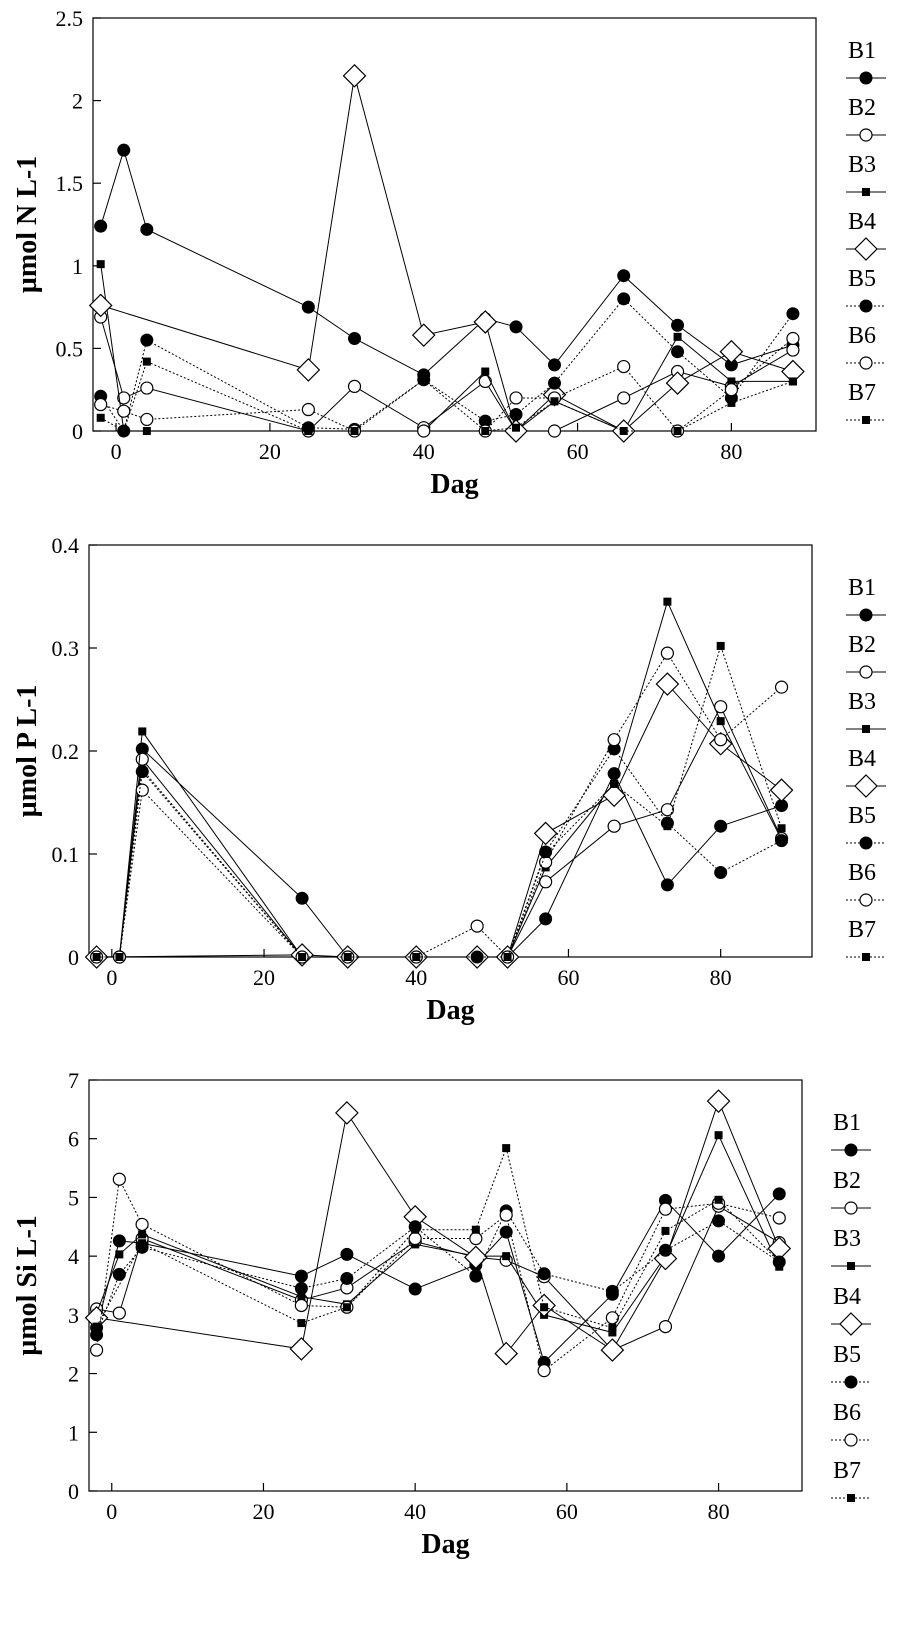  What do you see at coordinates (847, 1413) in the screenshot?
I see `legend-label-B6: B6` at bounding box center [847, 1413].